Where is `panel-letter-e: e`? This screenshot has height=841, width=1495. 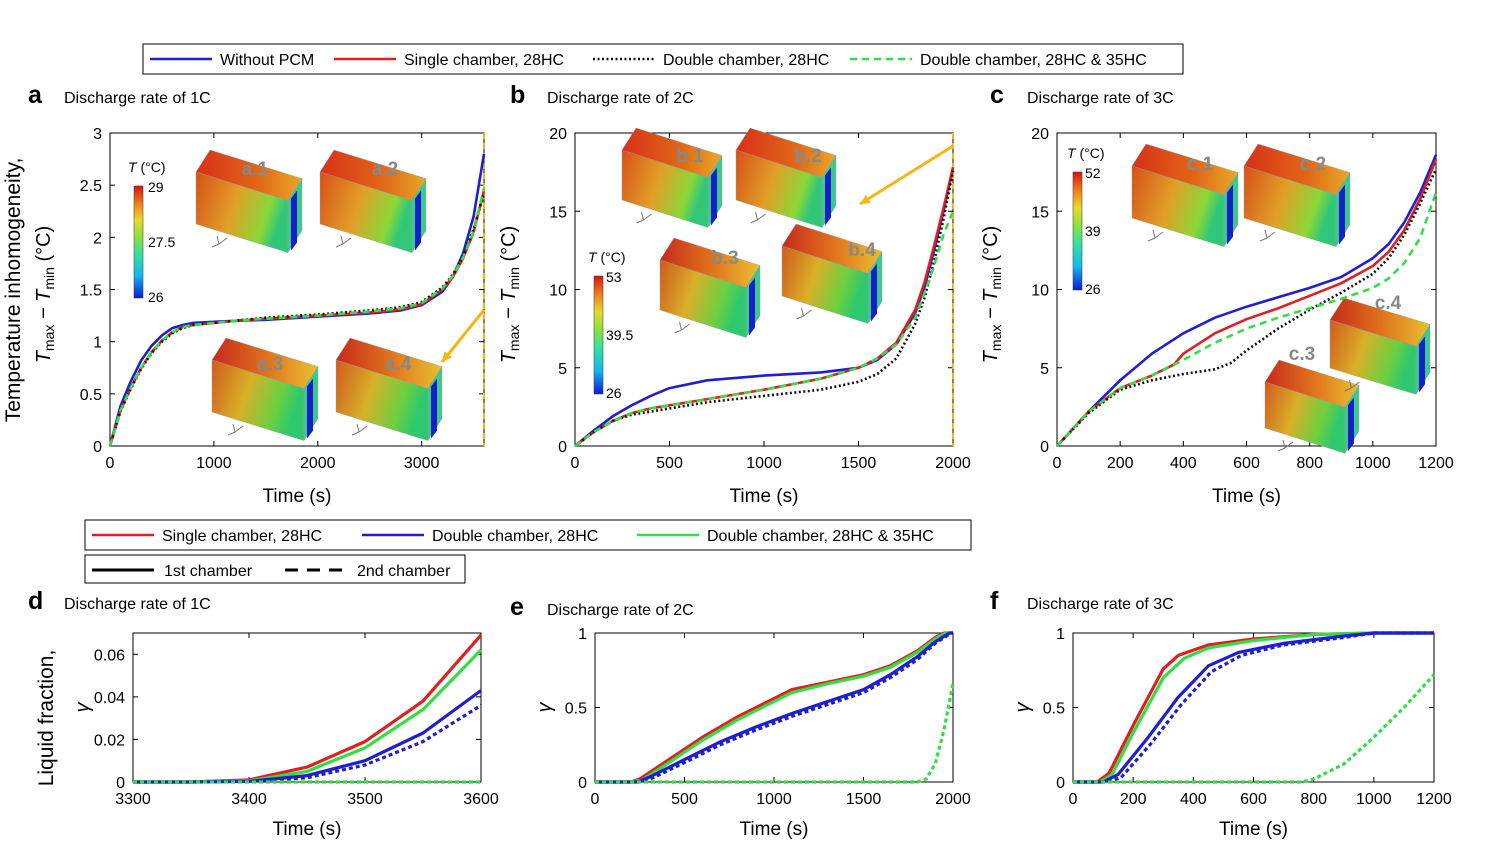 panel-letter-e: e is located at coordinates (517, 607).